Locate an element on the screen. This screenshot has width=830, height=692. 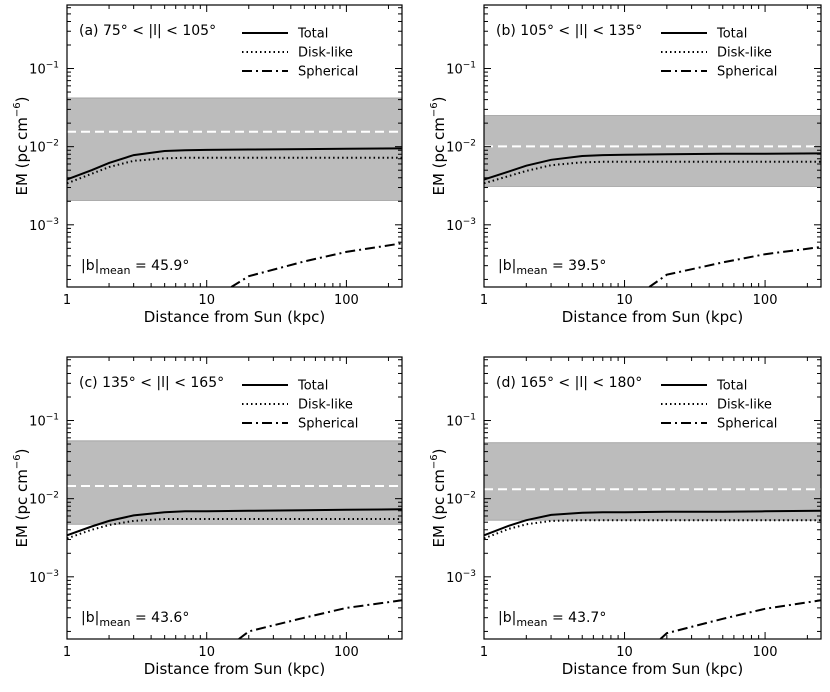
panel-letter: (d) is located at coordinates (506, 383).